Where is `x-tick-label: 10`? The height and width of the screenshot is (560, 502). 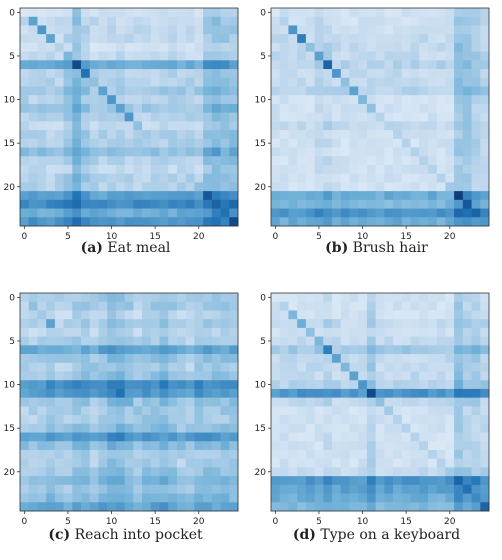
x-tick-label: 10 is located at coordinates (363, 522).